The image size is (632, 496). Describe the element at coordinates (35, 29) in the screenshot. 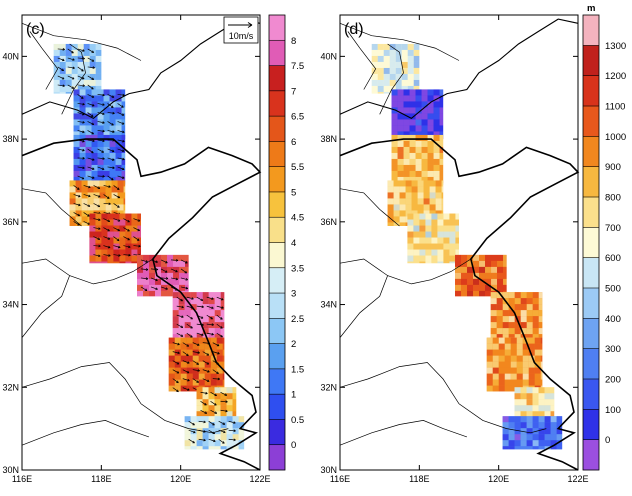

I see `panel-label: (c)` at that location.